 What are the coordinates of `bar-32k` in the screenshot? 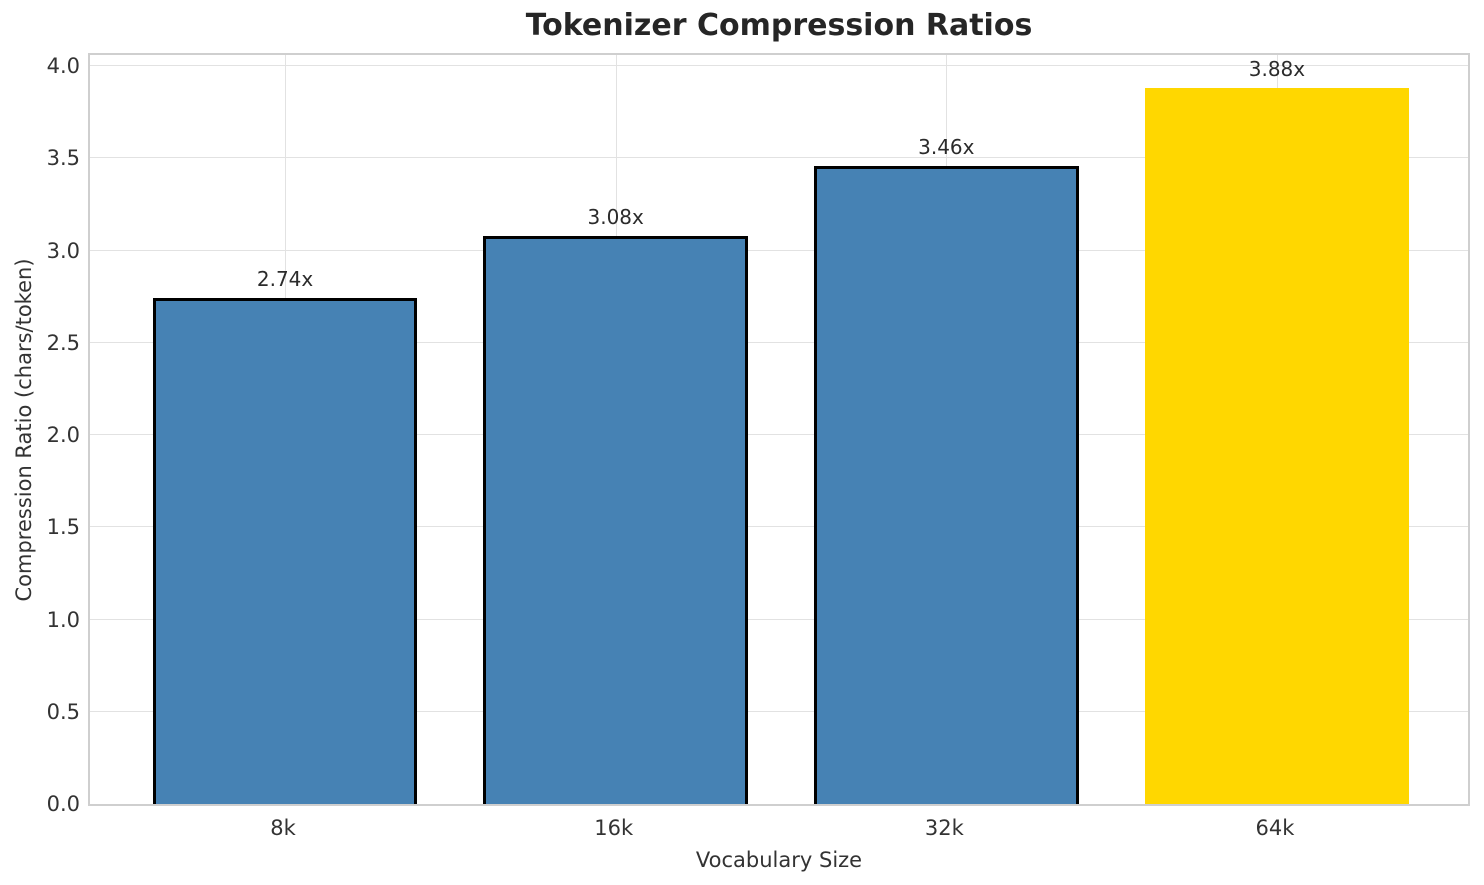 It's located at (946, 484).